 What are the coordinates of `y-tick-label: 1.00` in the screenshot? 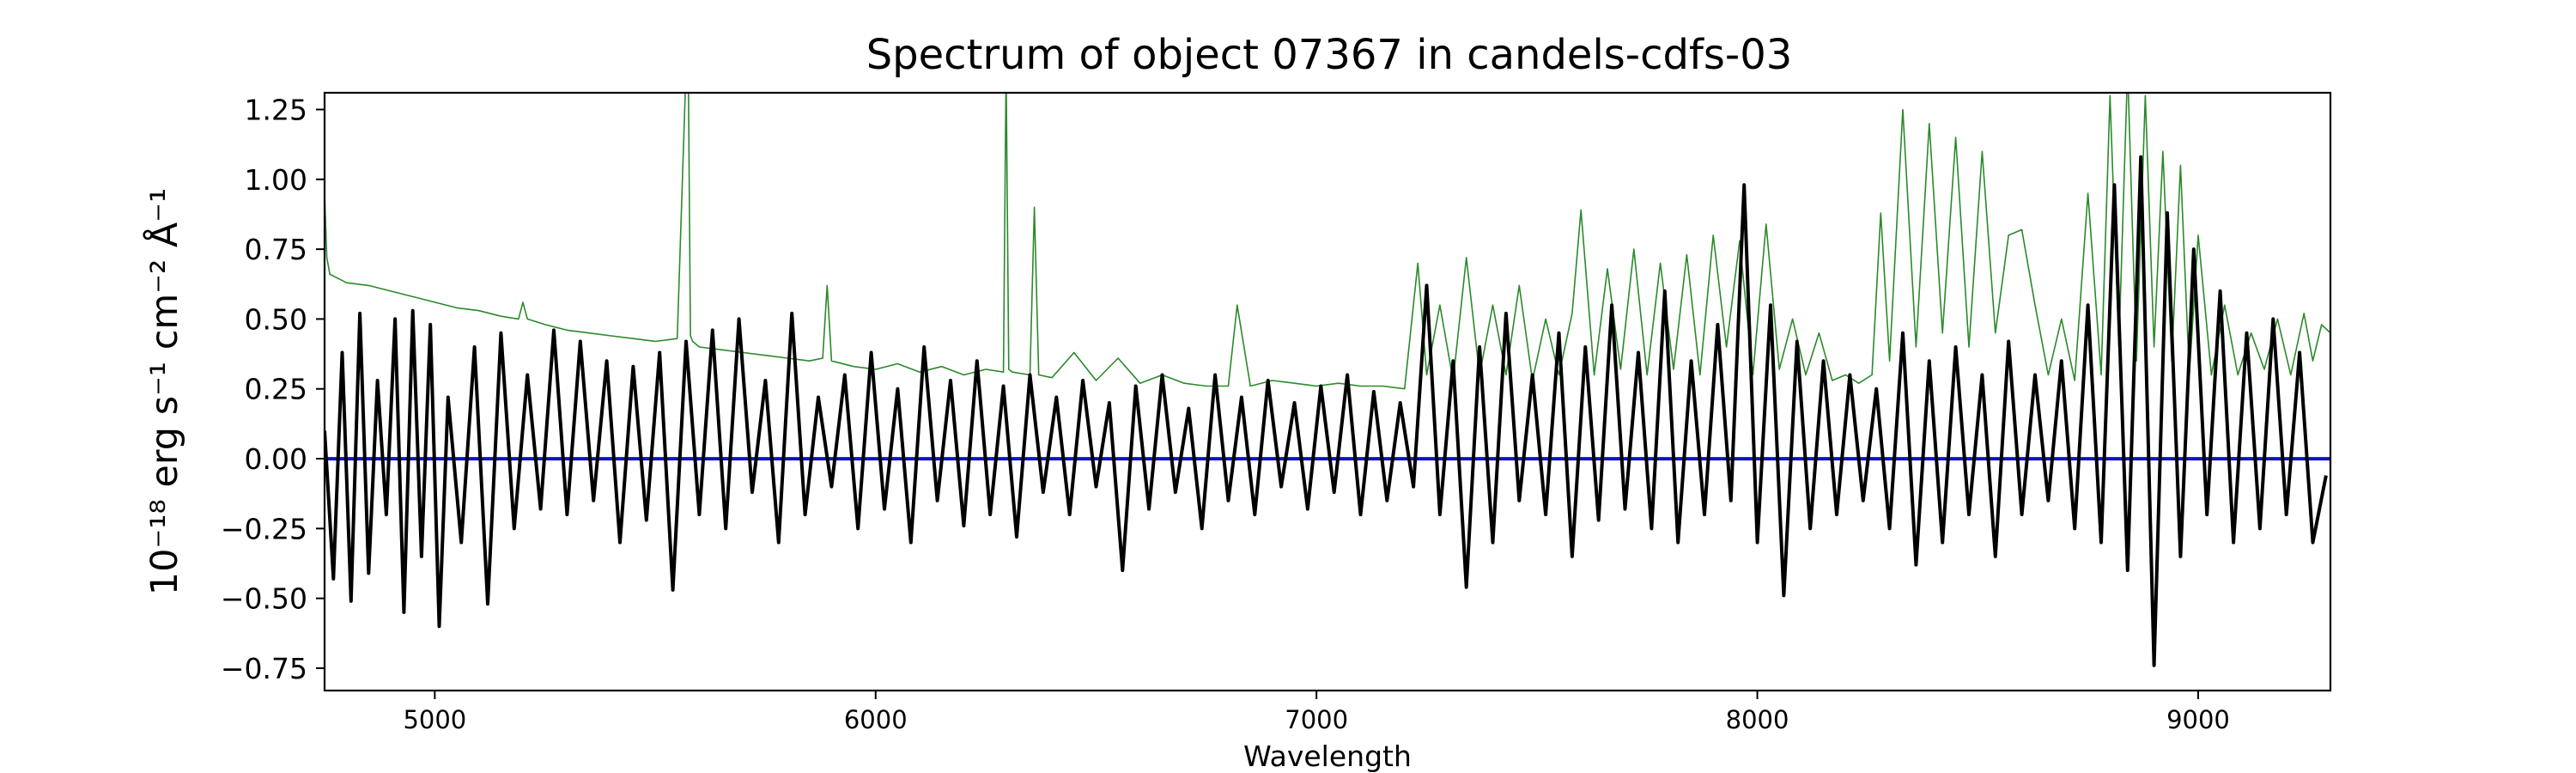 It's located at (276, 180).